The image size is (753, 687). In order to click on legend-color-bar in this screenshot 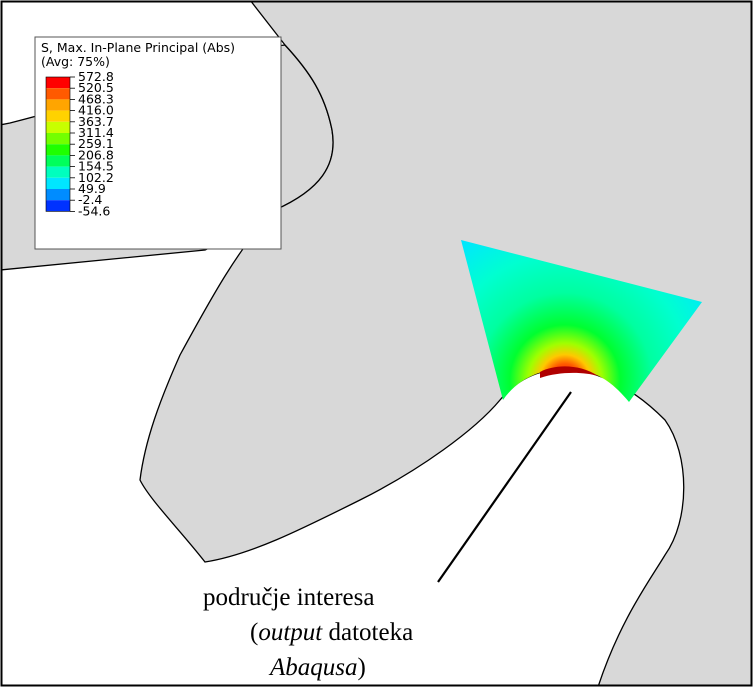, I will do `click(60, 144)`.